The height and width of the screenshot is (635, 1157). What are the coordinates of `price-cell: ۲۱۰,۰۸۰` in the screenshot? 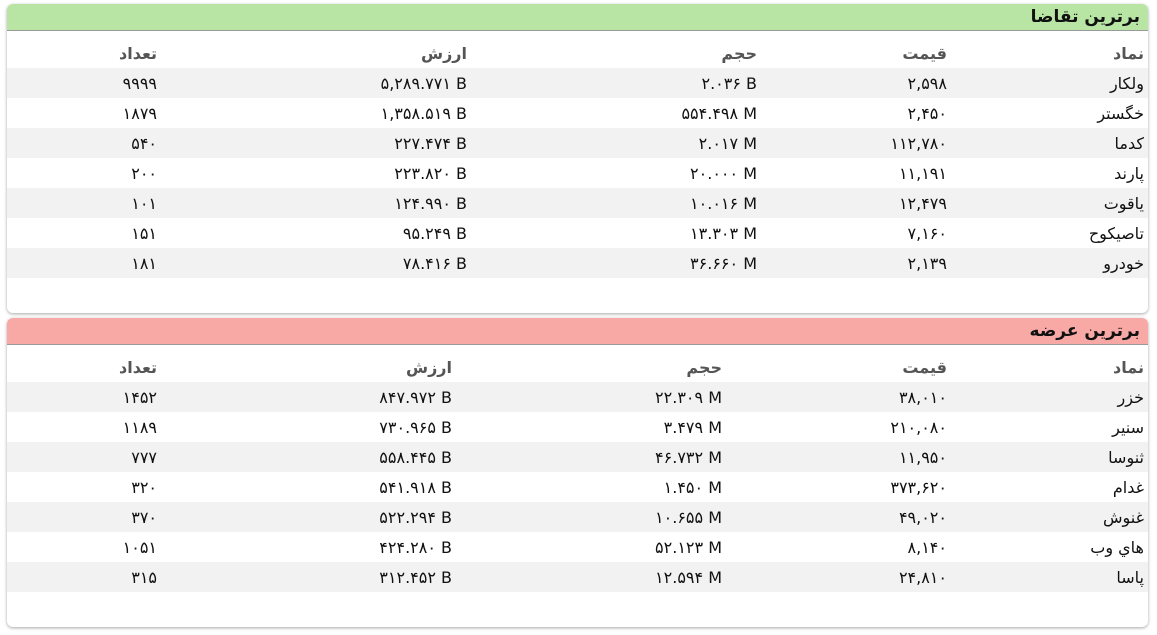 It's located at (918, 427).